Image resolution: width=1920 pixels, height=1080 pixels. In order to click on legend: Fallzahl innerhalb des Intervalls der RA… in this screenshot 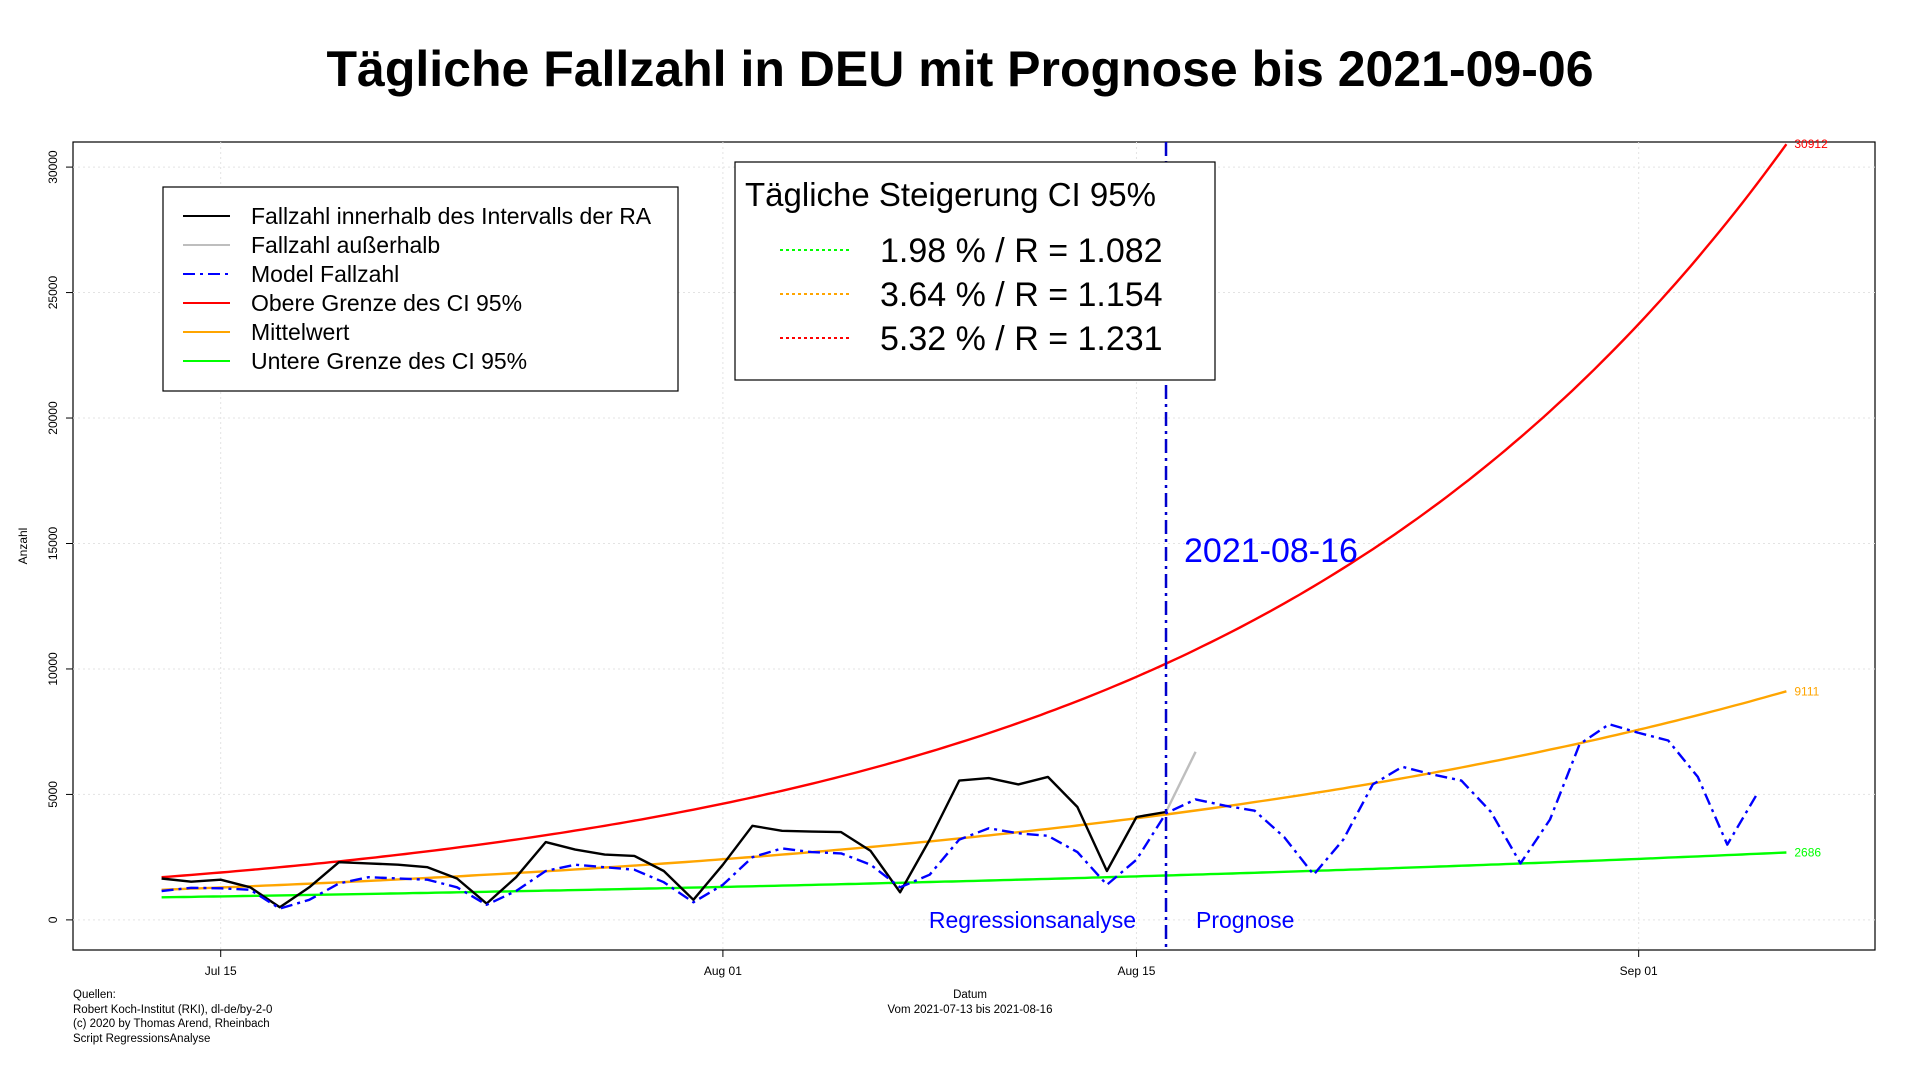, I will do `click(420, 289)`.